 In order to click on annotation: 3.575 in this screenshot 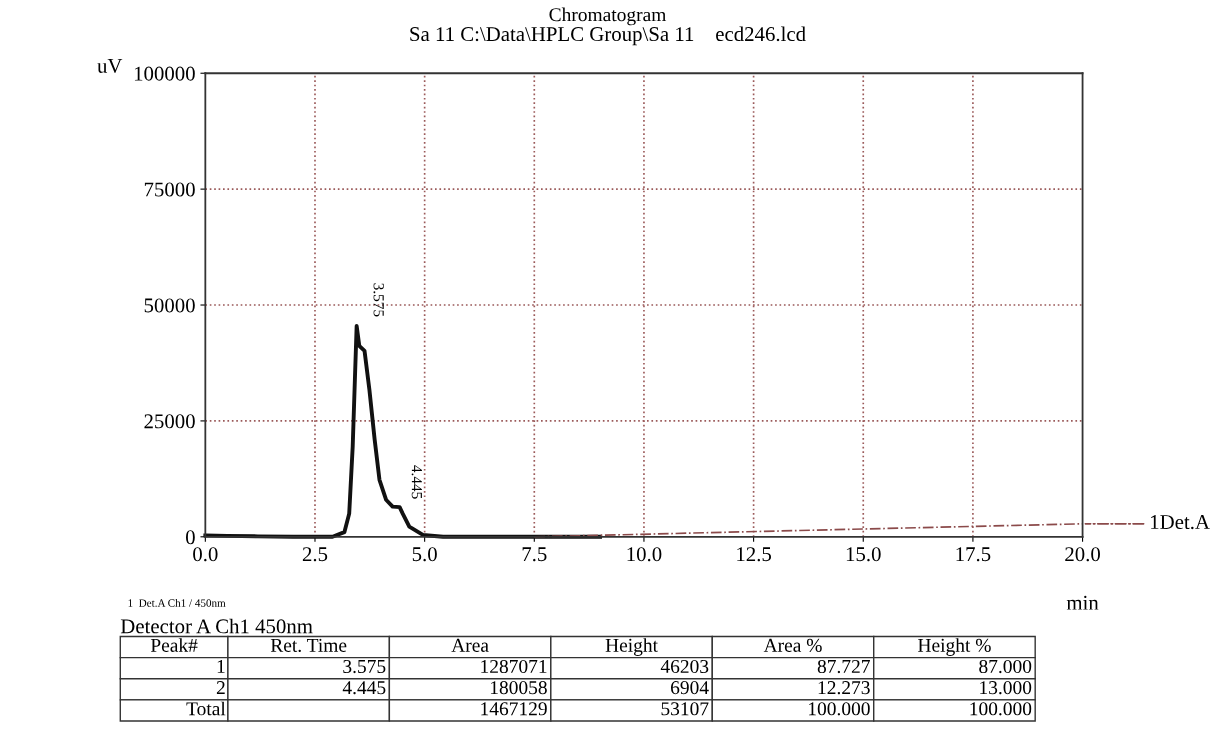, I will do `click(378, 300)`.